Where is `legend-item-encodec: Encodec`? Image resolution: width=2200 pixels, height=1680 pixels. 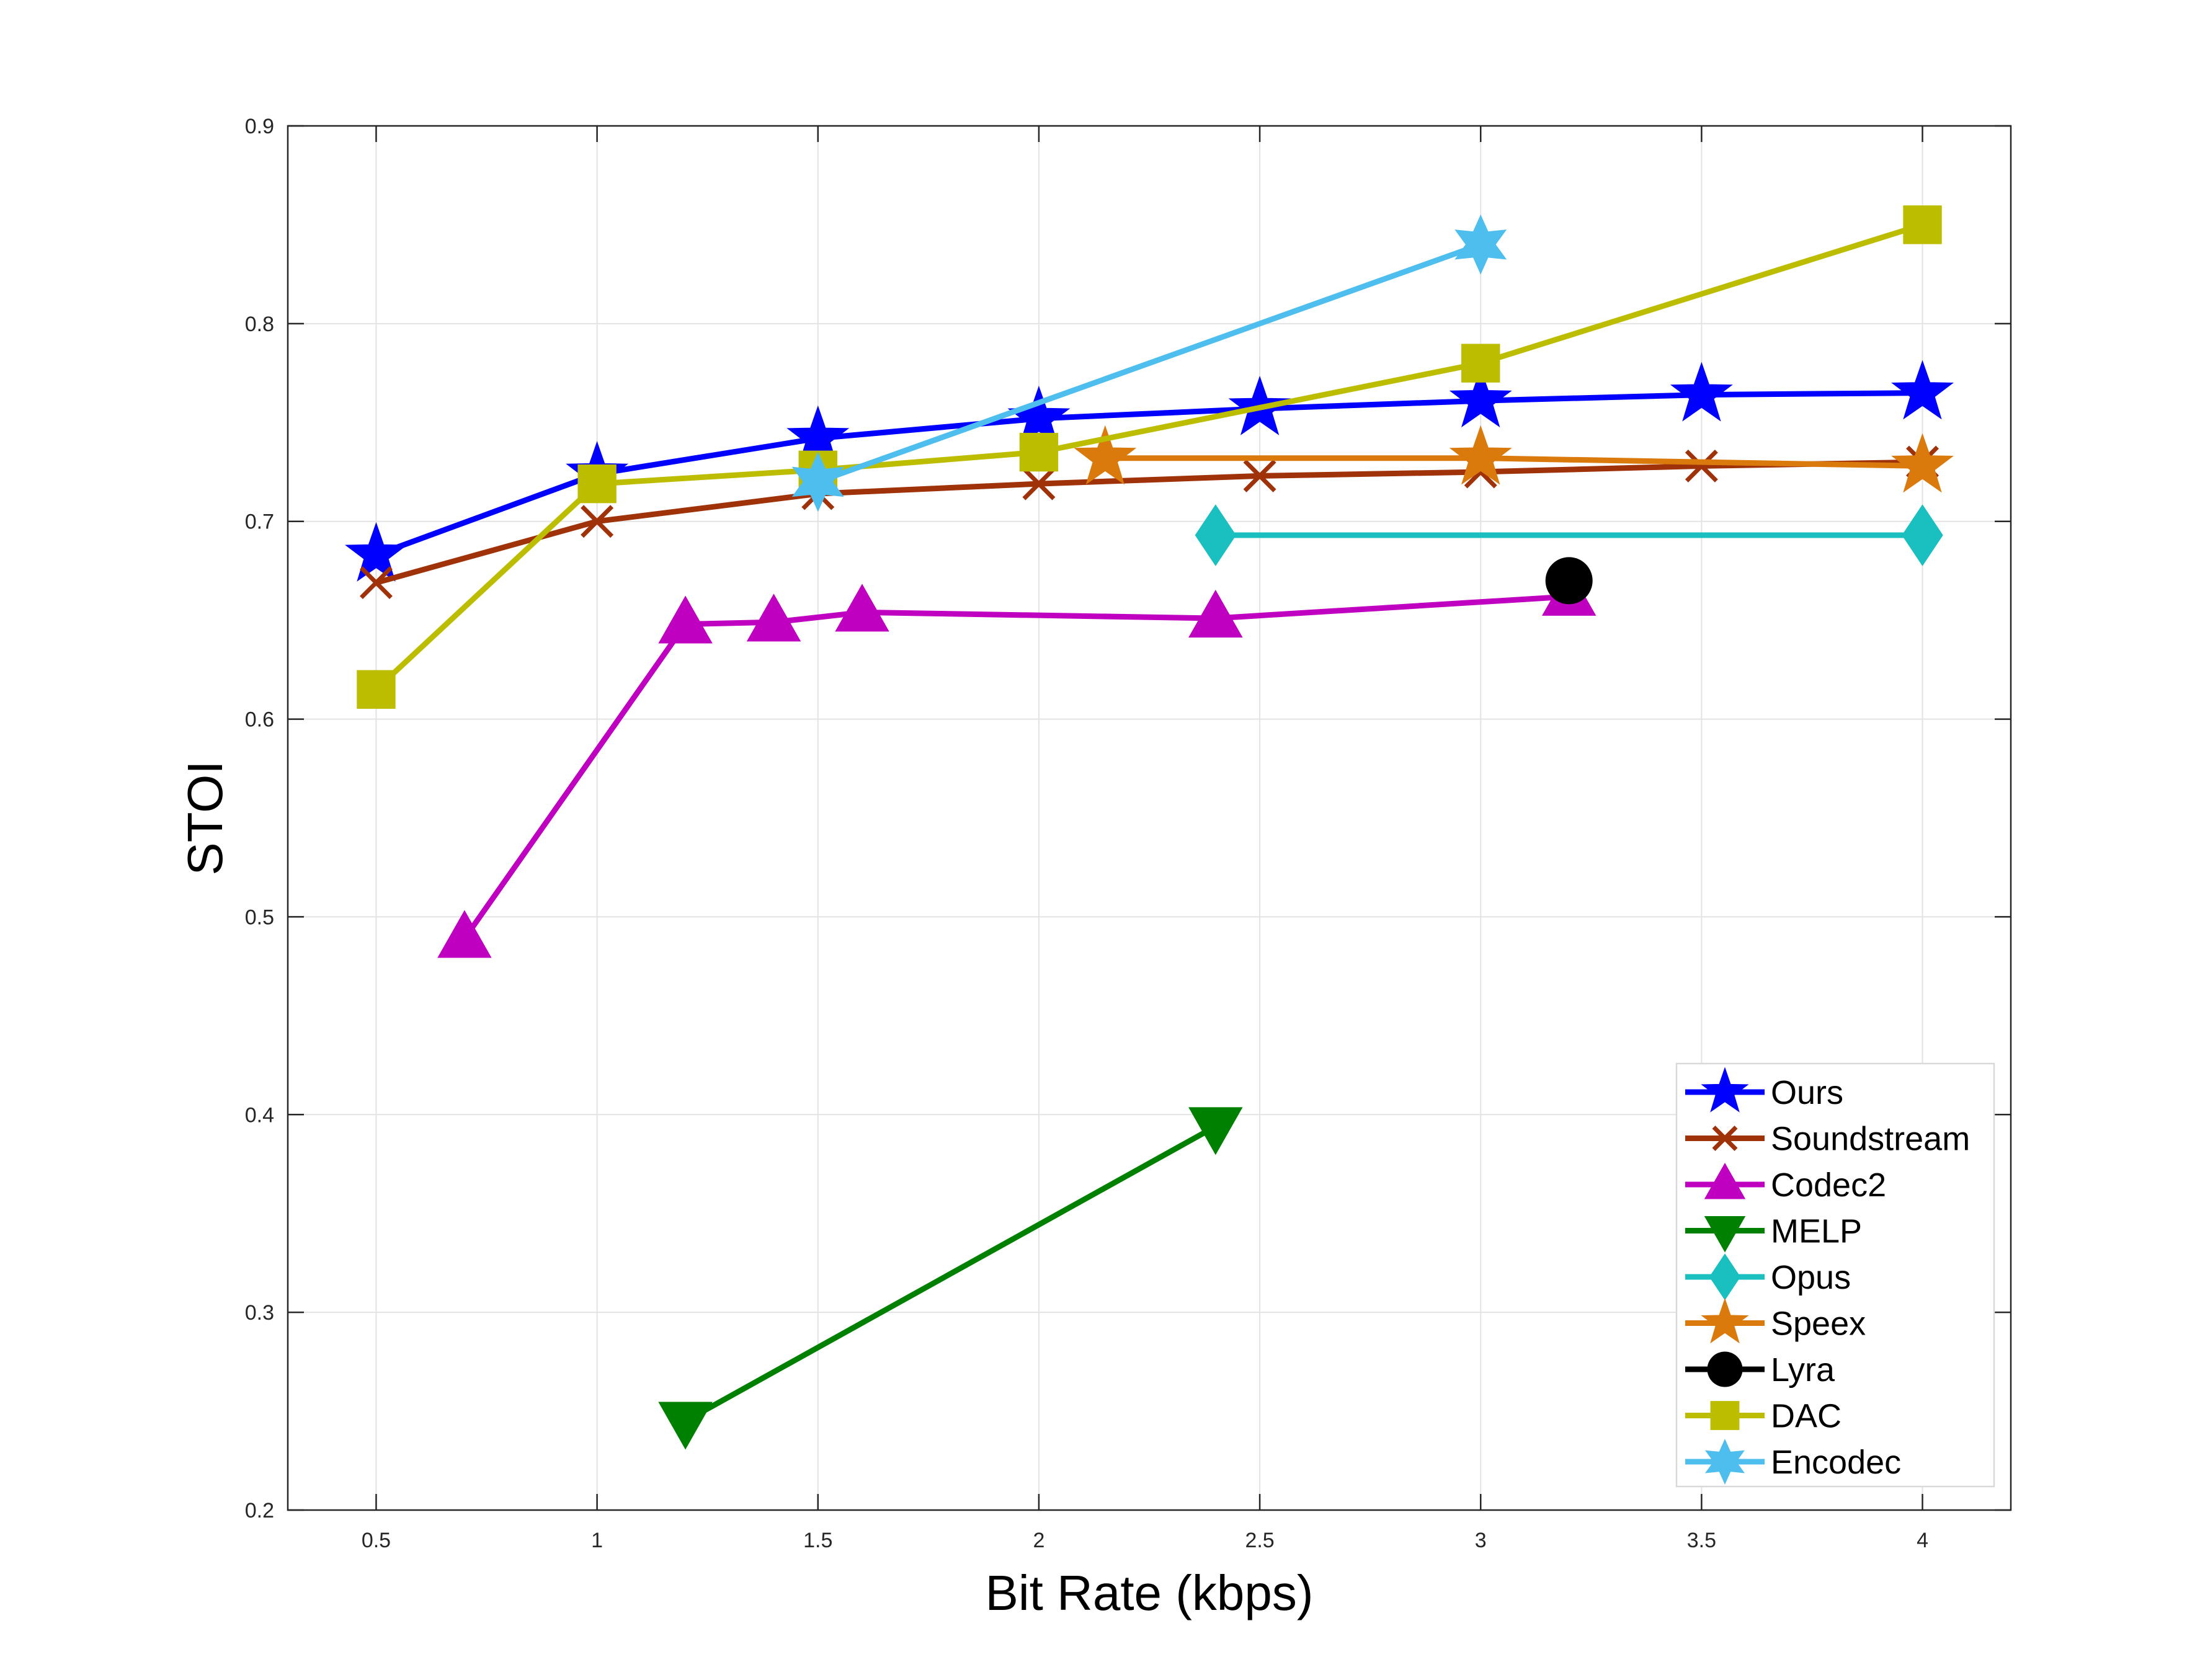 legend-item-encodec: Encodec is located at coordinates (1793, 1462).